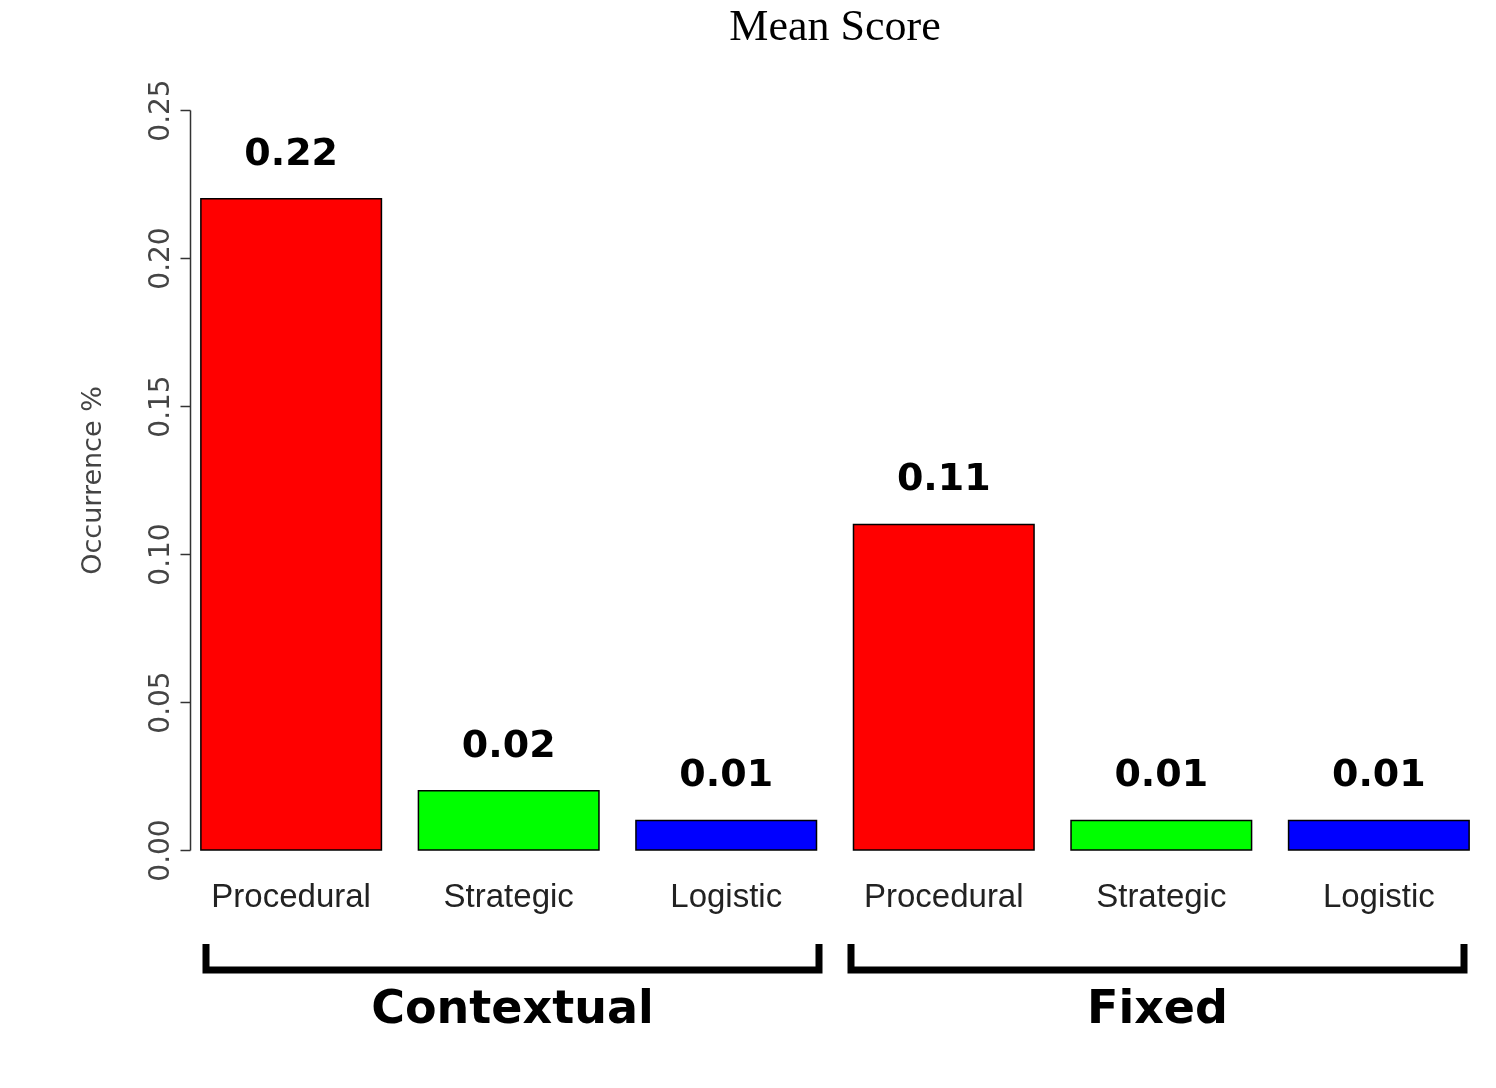  What do you see at coordinates (508, 743) in the screenshot?
I see `data-label: 0.02` at bounding box center [508, 743].